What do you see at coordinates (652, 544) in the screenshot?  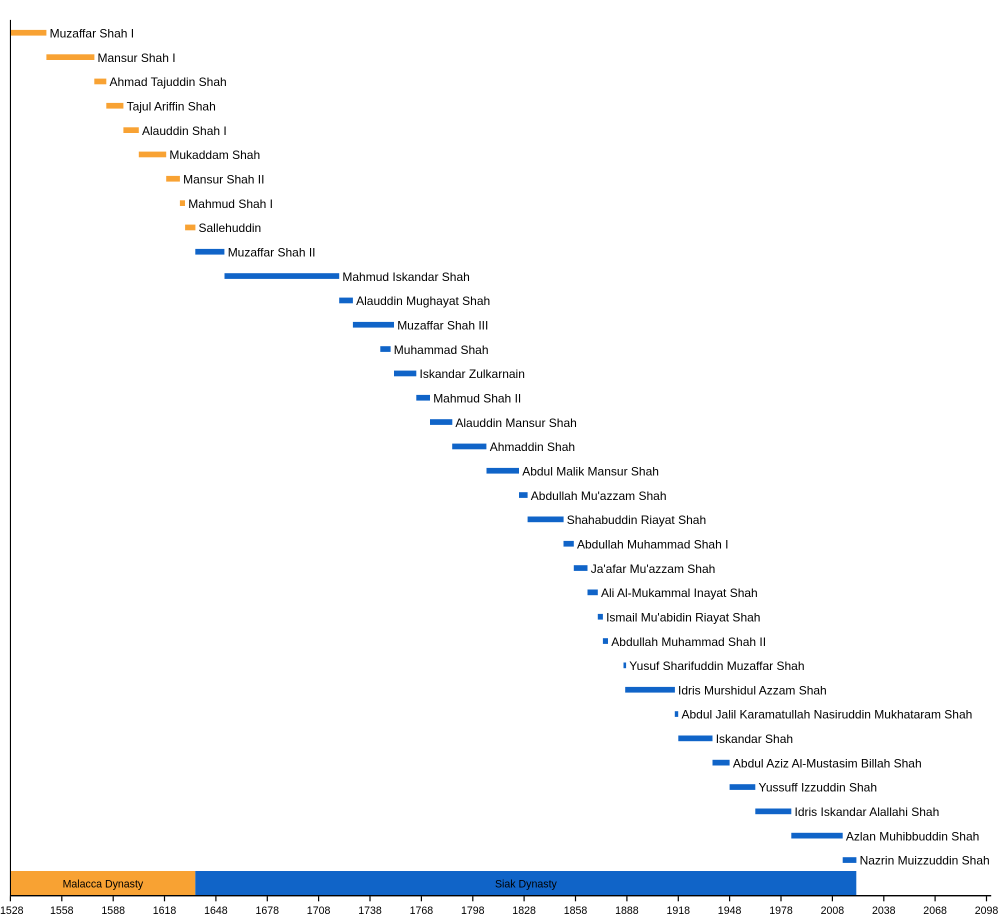 I see `svg-text: Abdullah Muhammad Shah I` at bounding box center [652, 544].